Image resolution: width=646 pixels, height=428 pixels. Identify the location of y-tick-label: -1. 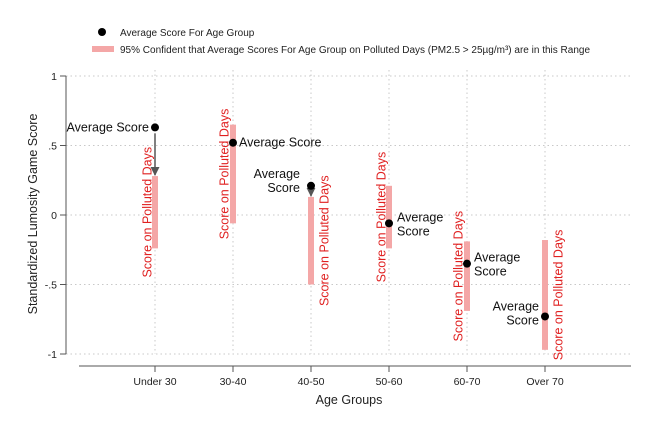
(52, 355).